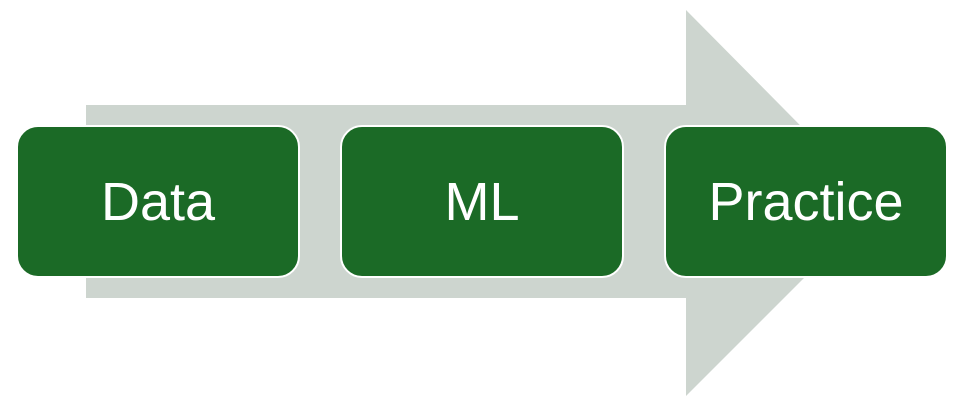 This screenshot has height=409, width=957. I want to click on step-label-ml: ML, so click(482, 201).